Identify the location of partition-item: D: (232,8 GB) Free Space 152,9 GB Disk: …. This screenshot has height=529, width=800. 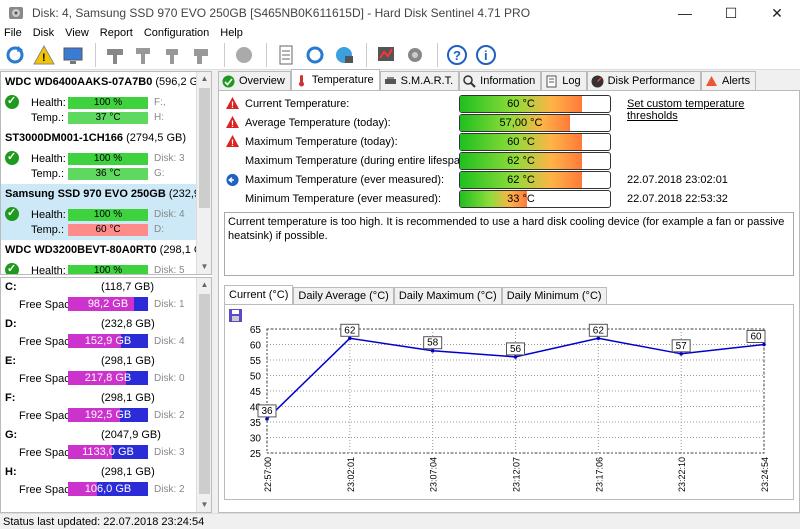
(99, 333).